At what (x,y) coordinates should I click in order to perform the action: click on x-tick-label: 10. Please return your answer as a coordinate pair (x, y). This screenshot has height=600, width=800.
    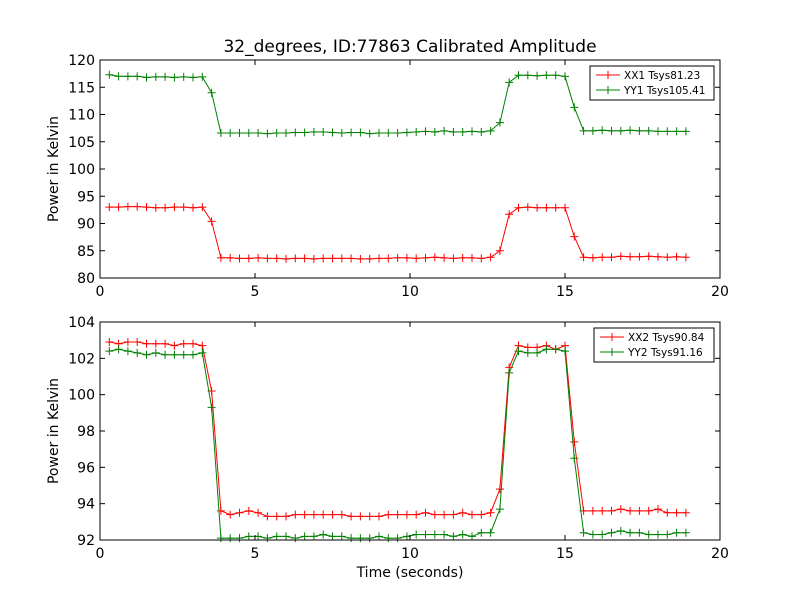
    Looking at the image, I should click on (410, 292).